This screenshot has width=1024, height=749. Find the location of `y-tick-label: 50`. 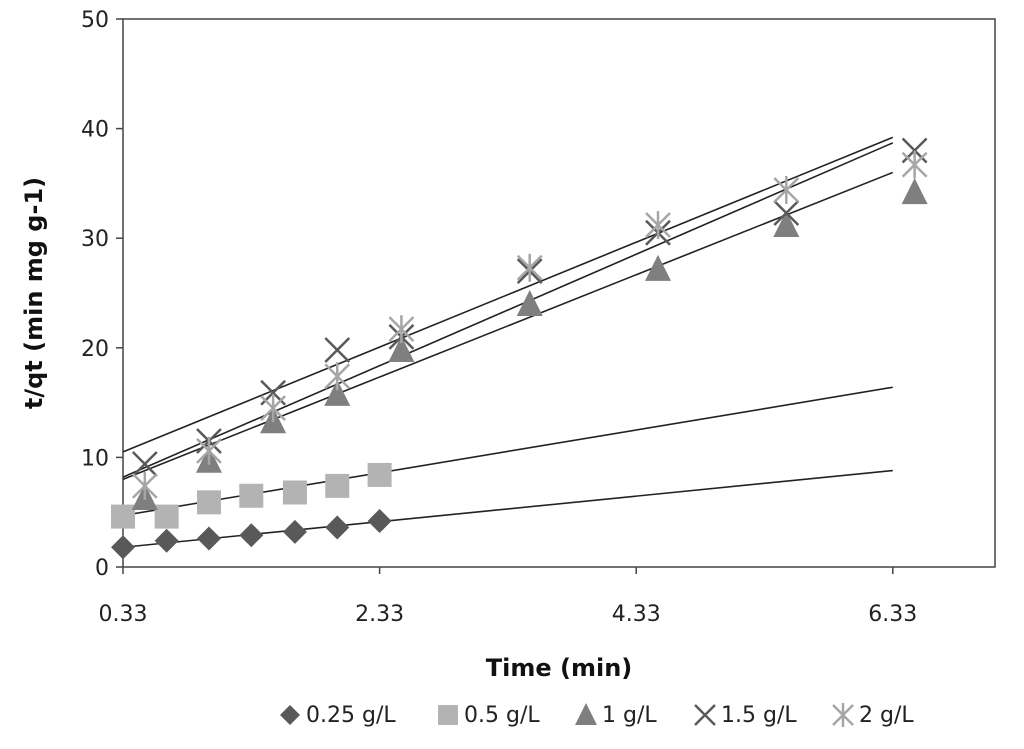

y-tick-label: 50 is located at coordinates (95, 20).